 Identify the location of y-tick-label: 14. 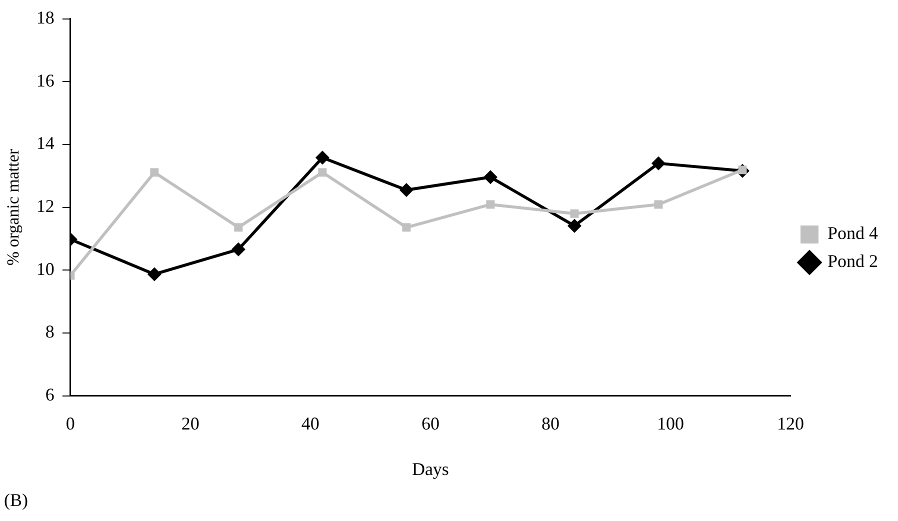
(45, 143).